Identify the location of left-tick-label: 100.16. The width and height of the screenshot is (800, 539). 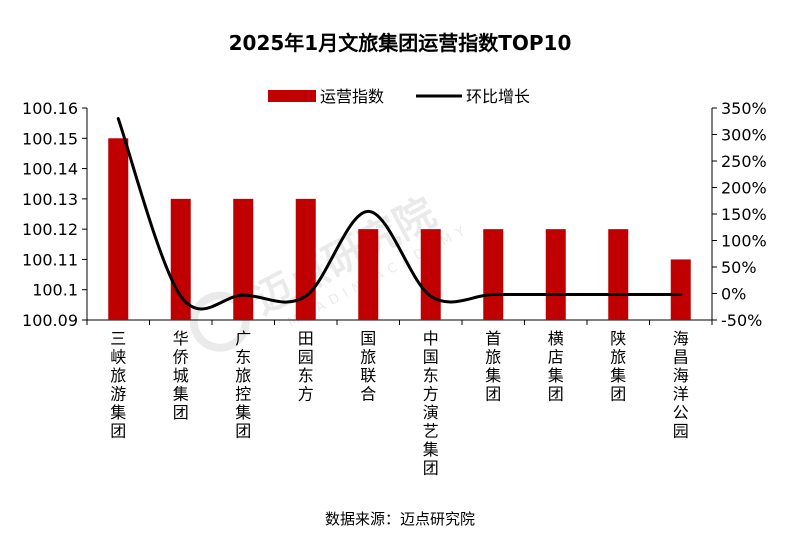
(50, 108).